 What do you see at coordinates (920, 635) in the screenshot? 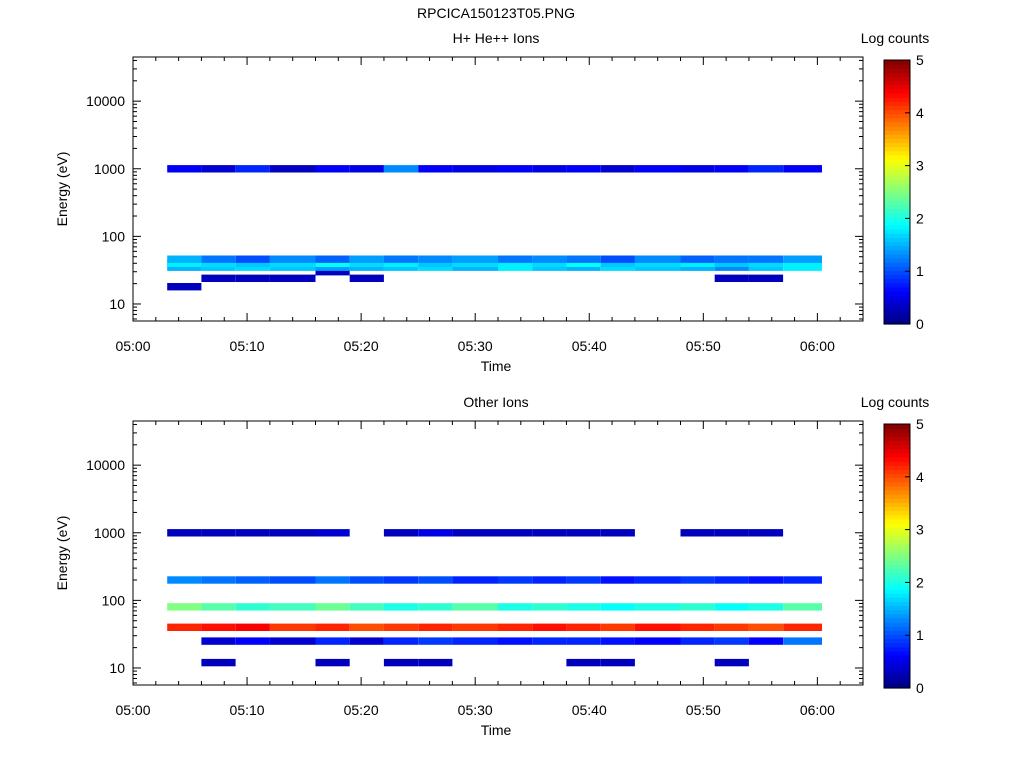
I see `colorbar-tick-label: 1` at bounding box center [920, 635].